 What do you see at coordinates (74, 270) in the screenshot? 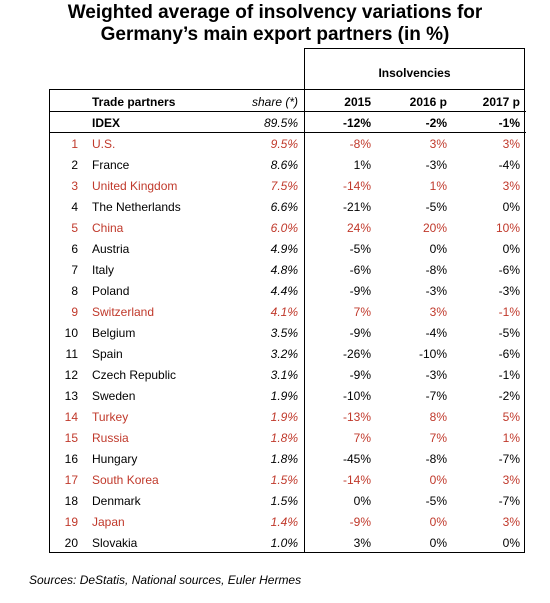
I see `row-number: 7` at bounding box center [74, 270].